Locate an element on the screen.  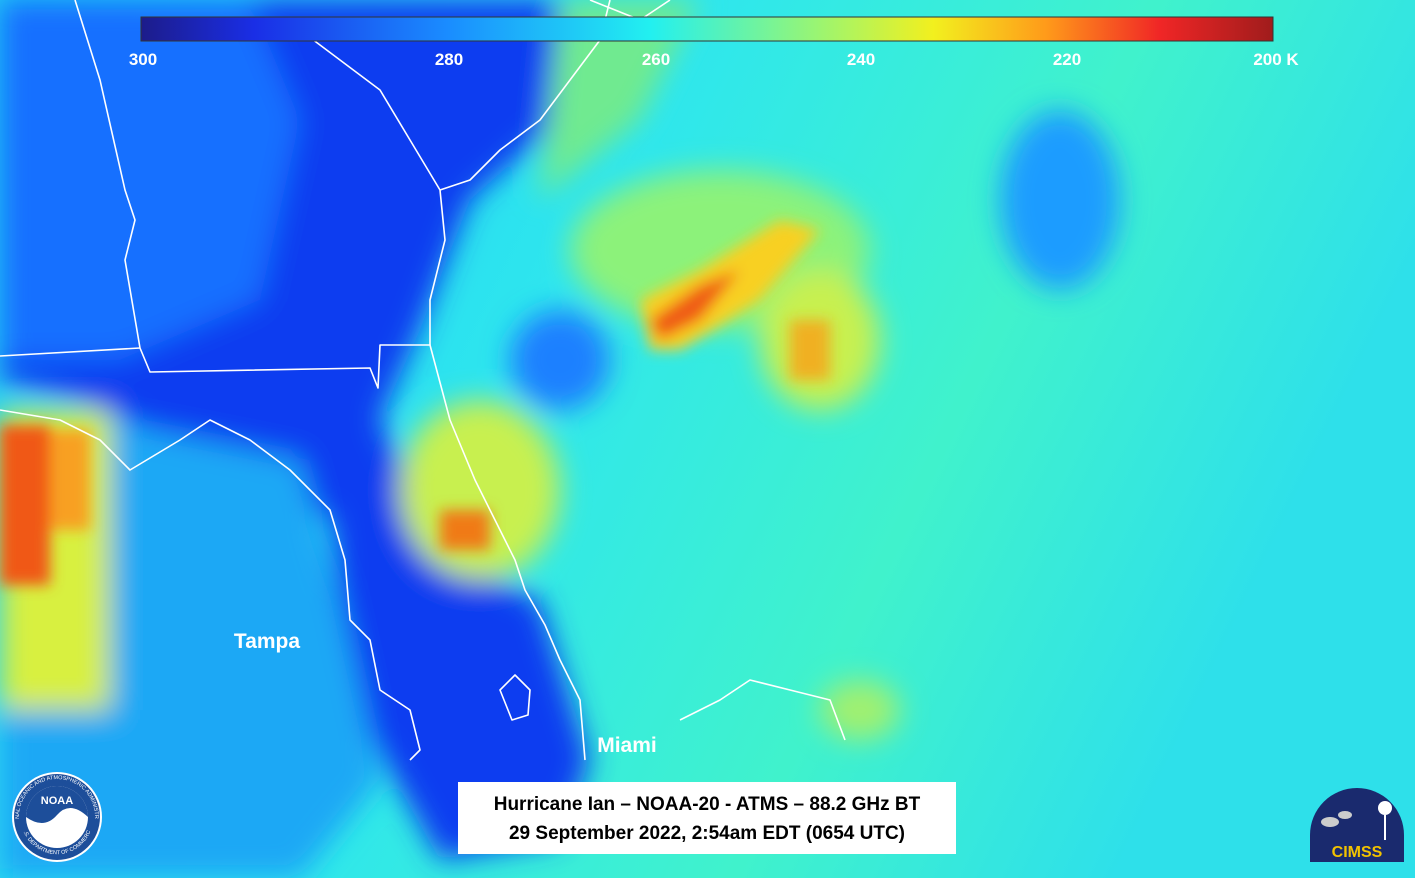
colorbar-label: 240 is located at coordinates (861, 59).